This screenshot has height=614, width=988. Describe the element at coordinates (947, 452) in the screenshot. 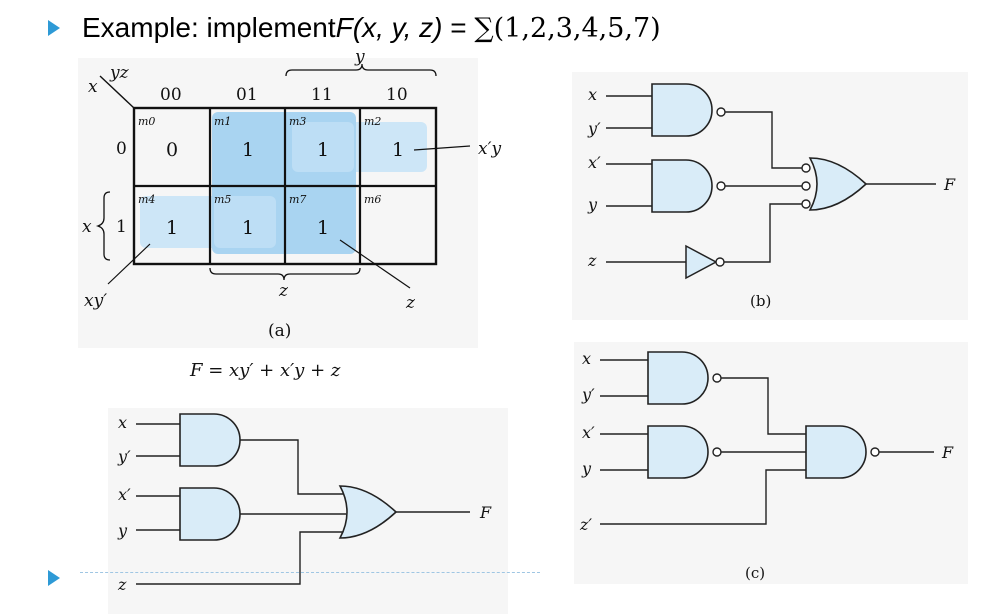

I see `cc-output-f: F` at that location.